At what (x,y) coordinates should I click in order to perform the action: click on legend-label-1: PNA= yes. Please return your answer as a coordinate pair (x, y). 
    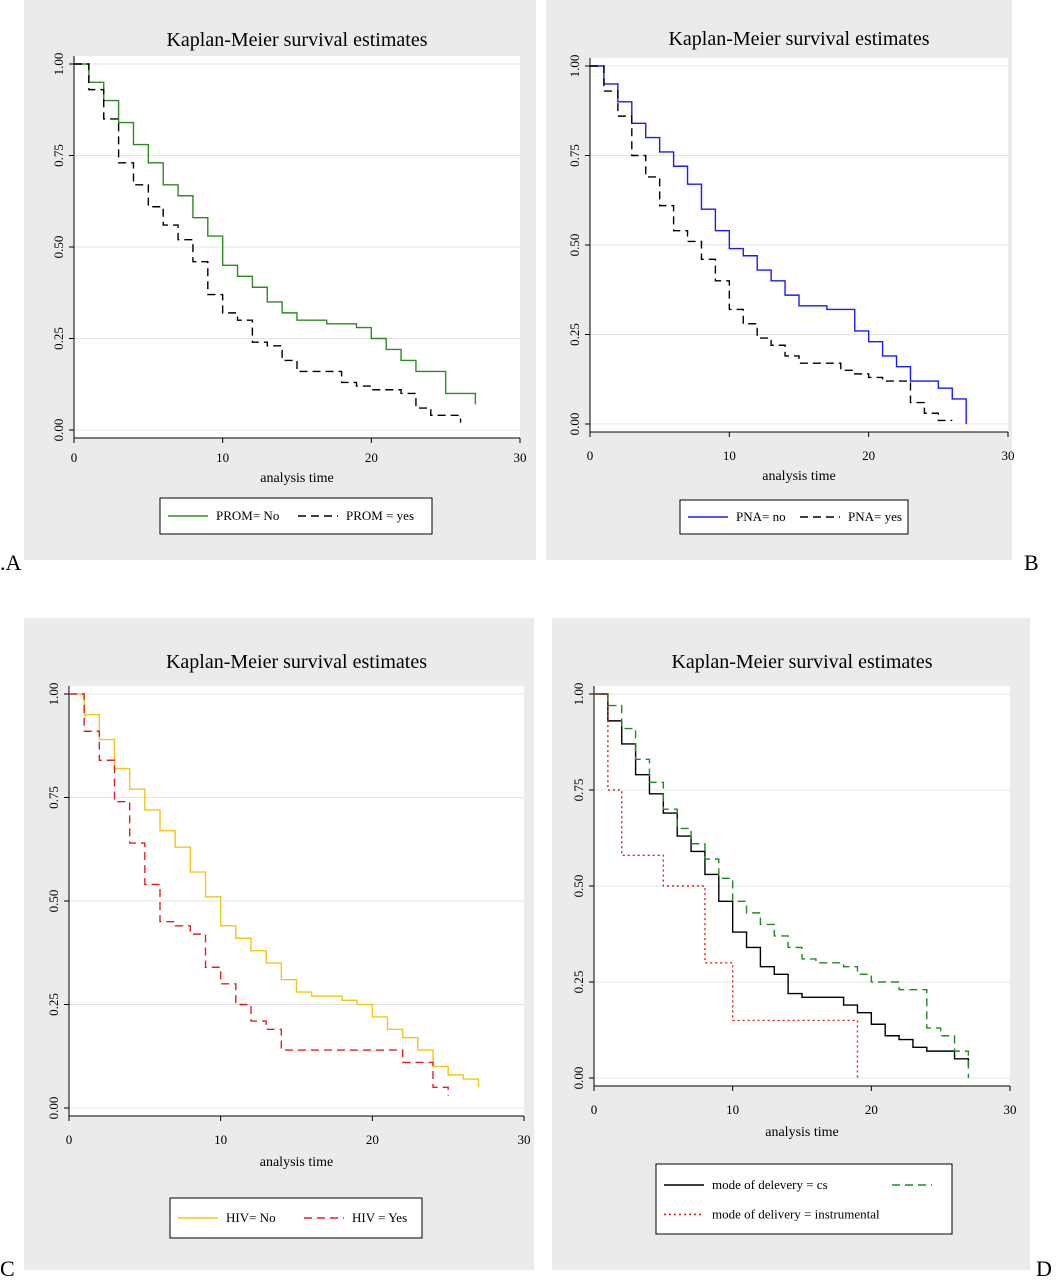
    Looking at the image, I should click on (875, 516).